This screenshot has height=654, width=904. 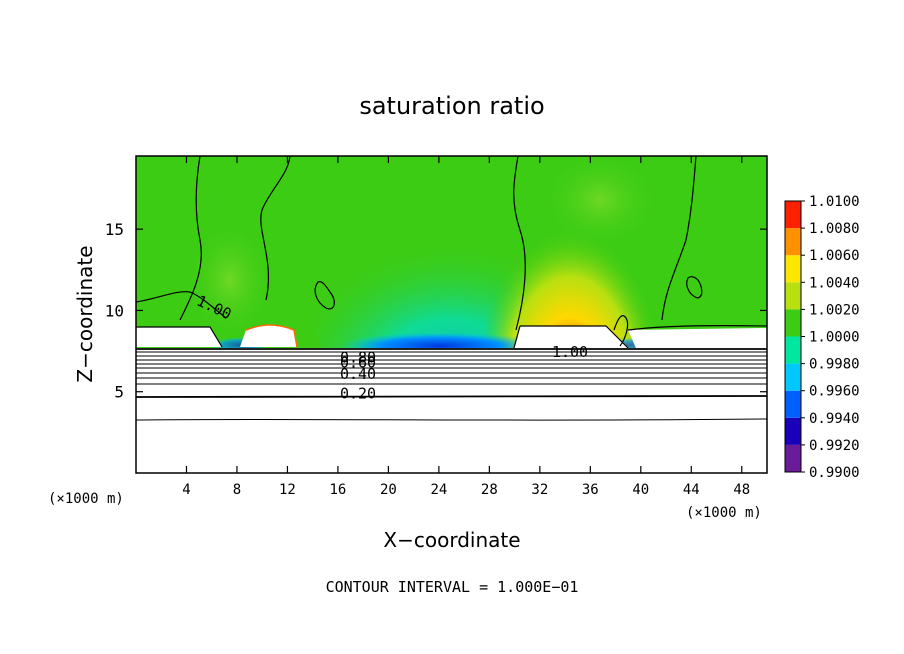 What do you see at coordinates (230, 280) in the screenshot?
I see `lightgreen-region` at bounding box center [230, 280].